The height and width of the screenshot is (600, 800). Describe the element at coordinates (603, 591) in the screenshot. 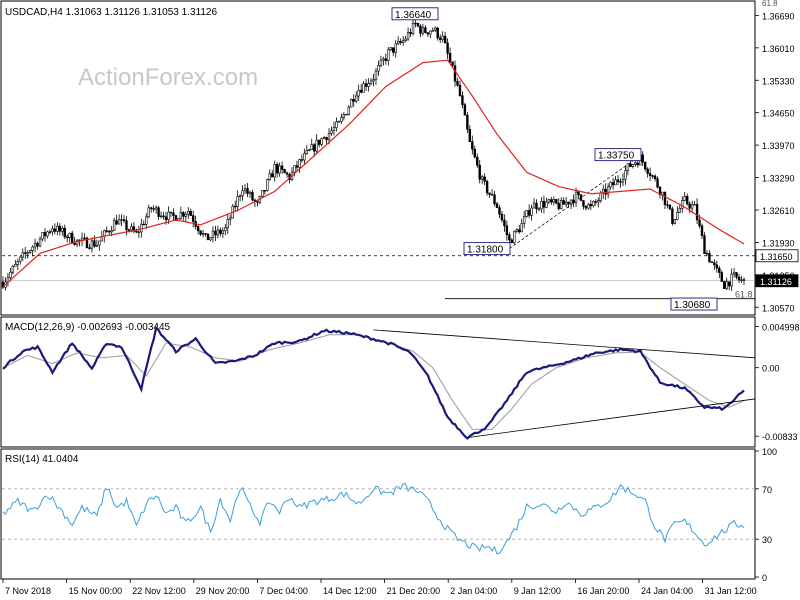

I see `time-tick-label: 16 Jan 20:00` at that location.